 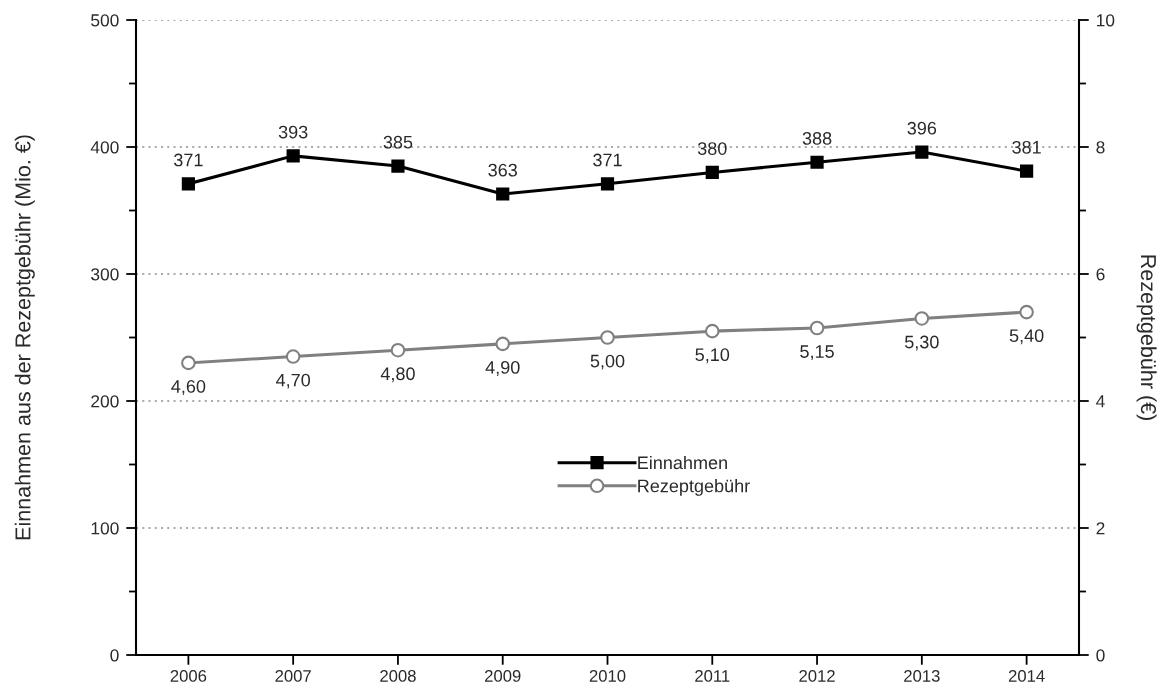 I want to click on data-label: 5,30, so click(x=921, y=343).